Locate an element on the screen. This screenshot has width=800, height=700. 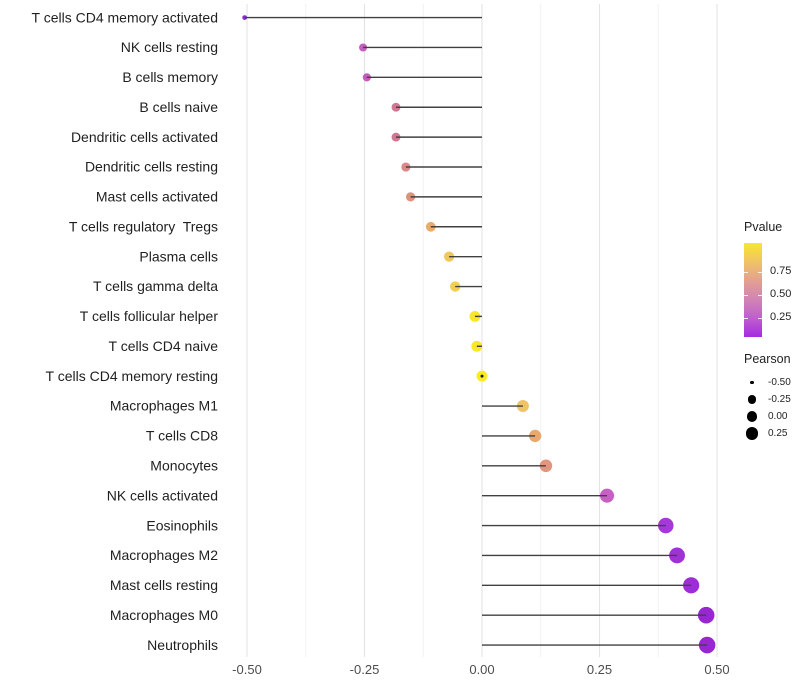
y-axis-label: T cells CD8 is located at coordinates (182, 436).